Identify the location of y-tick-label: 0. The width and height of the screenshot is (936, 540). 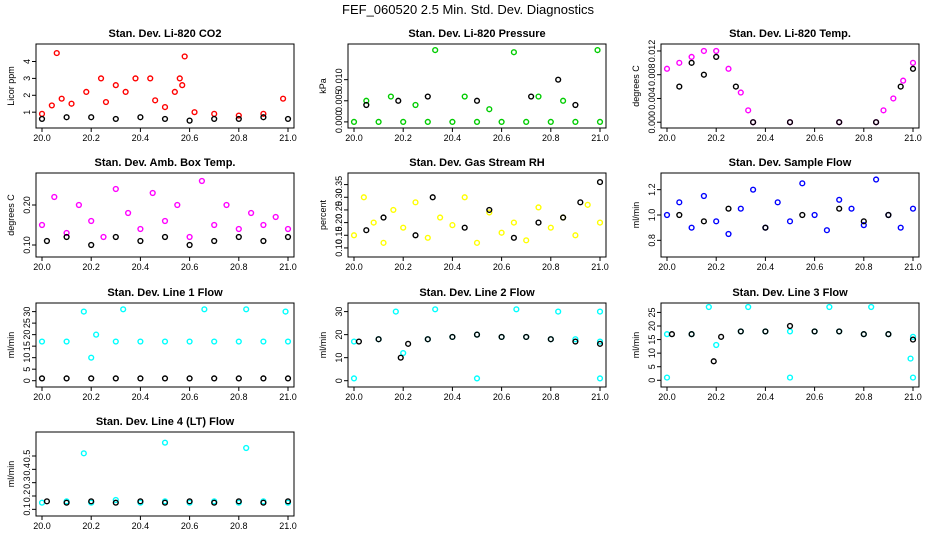
(652, 380).